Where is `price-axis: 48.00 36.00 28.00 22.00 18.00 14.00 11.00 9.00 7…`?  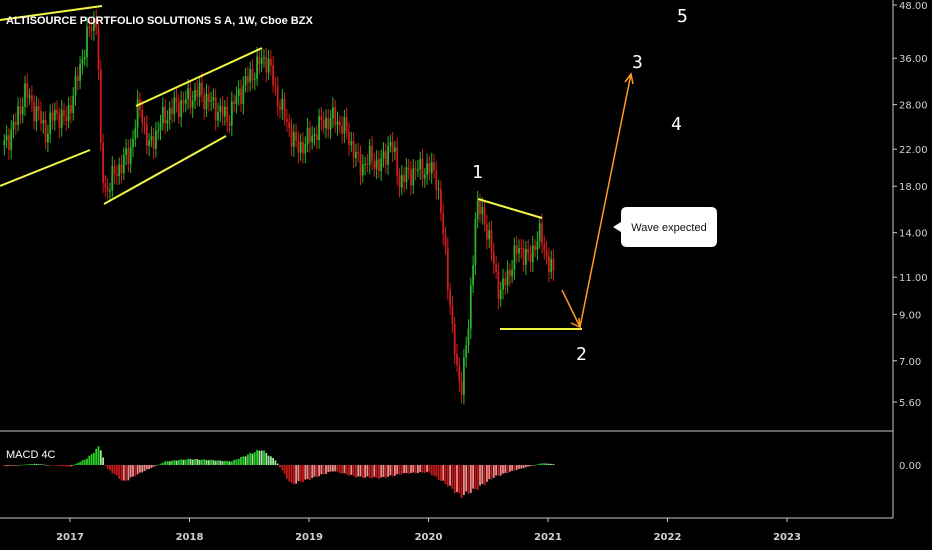
price-axis: 48.00 36.00 28.00 22.00 18.00 14.00 11.00 9.00 7… is located at coordinates (910, 205).